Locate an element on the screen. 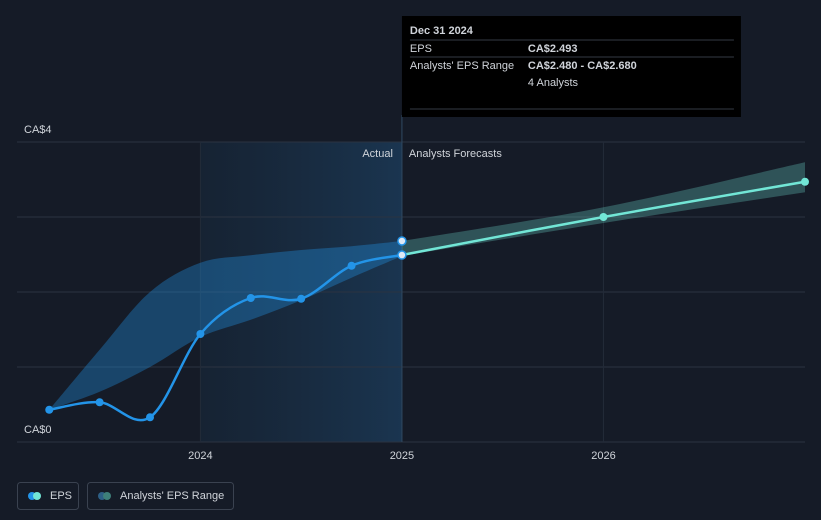 The width and height of the screenshot is (821, 520). eps-line is located at coordinates (226, 337).